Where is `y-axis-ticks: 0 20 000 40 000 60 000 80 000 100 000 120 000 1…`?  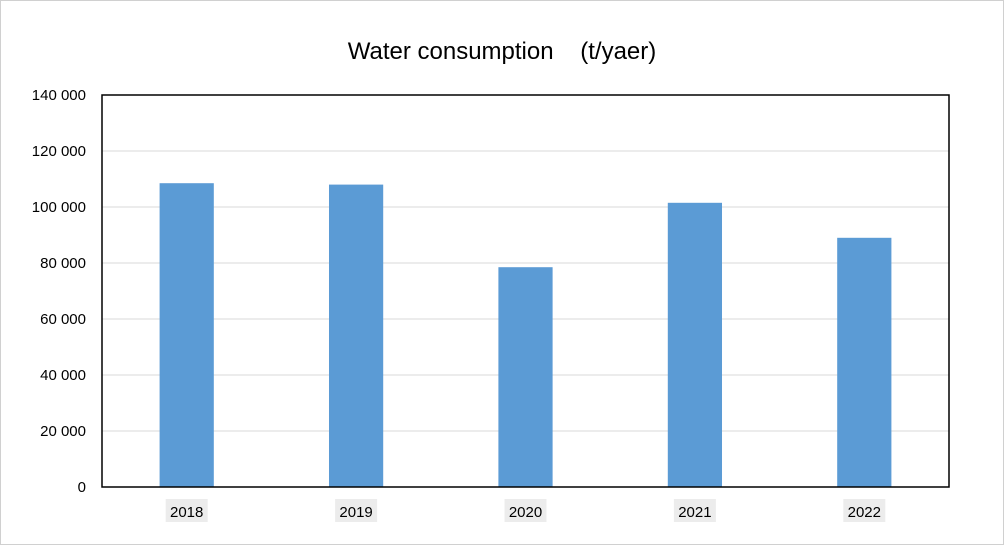 y-axis-ticks: 0 20 000 40 000 60 000 80 000 100 000 120 000 1… is located at coordinates (59, 291).